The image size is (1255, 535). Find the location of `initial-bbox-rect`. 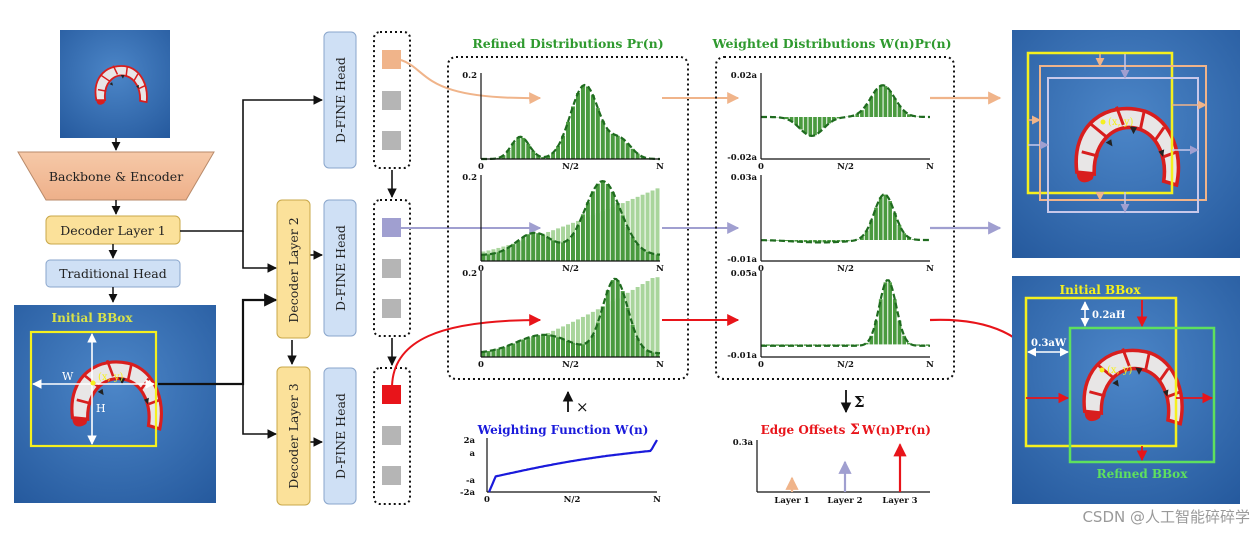

initial-bbox-rect is located at coordinates (93, 389).